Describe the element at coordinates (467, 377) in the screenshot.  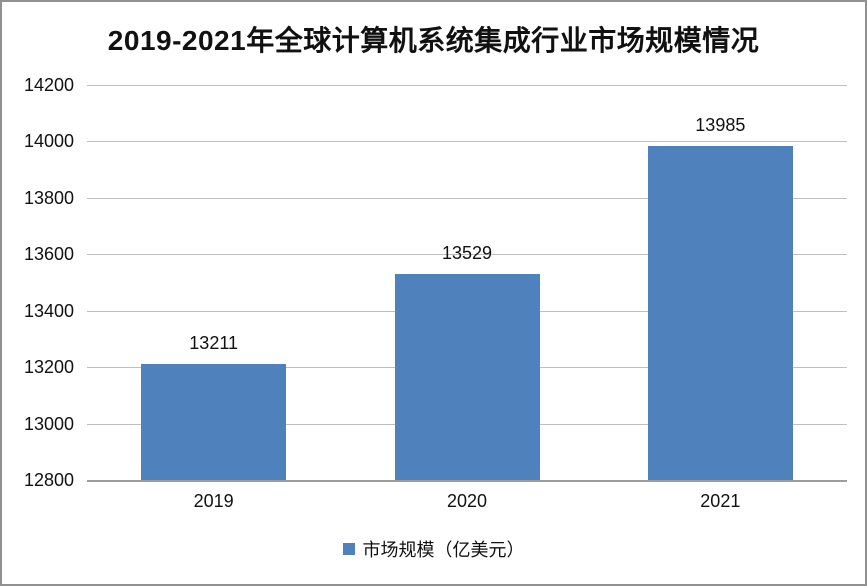
I see `bar-2020` at that location.